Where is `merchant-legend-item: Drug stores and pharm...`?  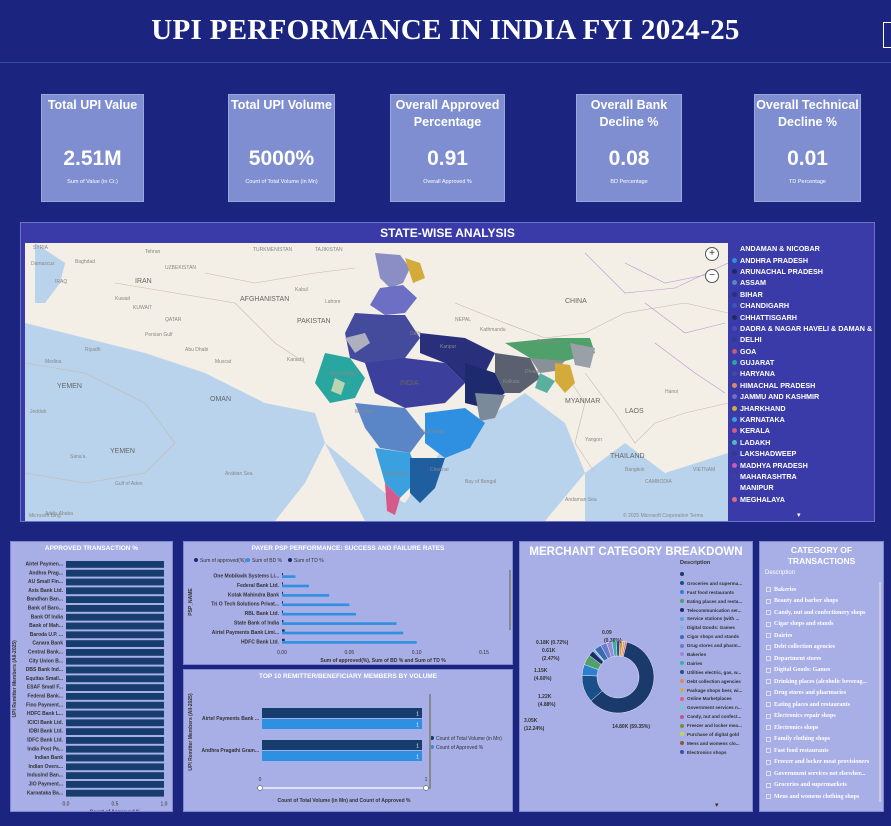
merchant-legend-item: Drug stores and pharm... is located at coordinates (716, 645).